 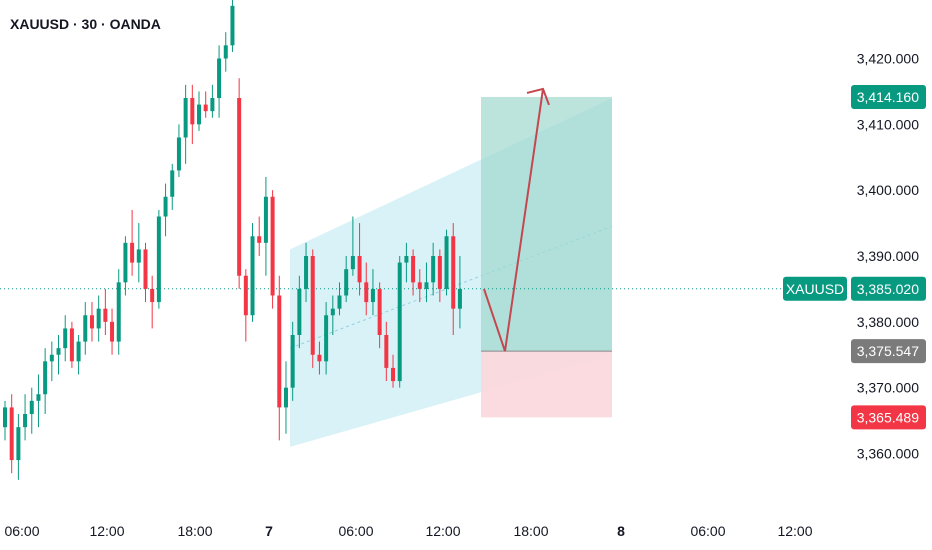 What do you see at coordinates (888, 190) in the screenshot?
I see `y-tick-label: 3,400.000` at bounding box center [888, 190].